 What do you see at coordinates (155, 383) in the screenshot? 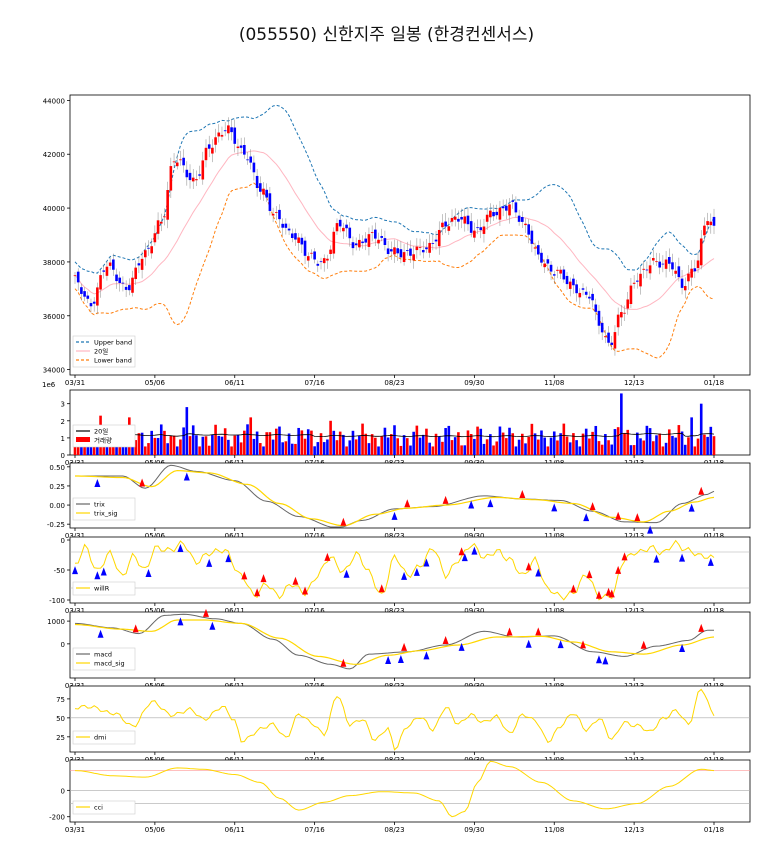
I see `x-tick-label: 05/06` at bounding box center [155, 383].